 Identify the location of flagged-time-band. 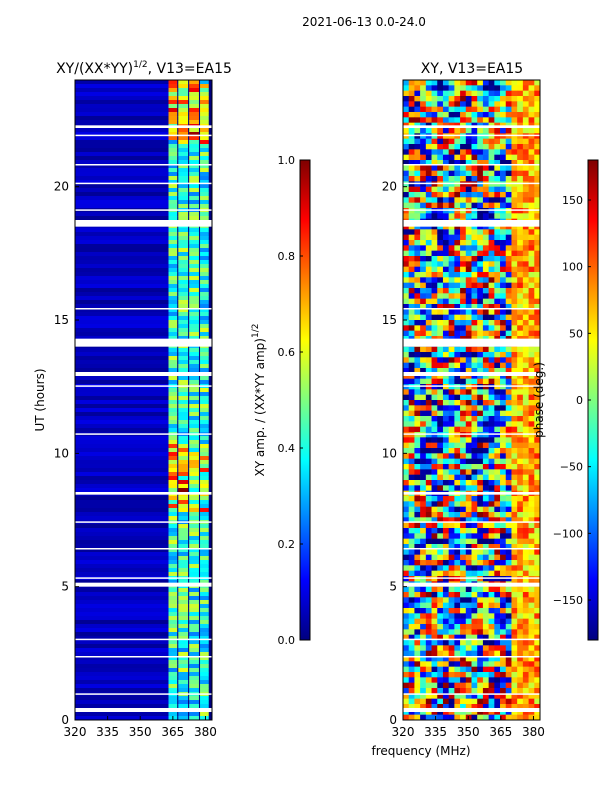
(471, 309).